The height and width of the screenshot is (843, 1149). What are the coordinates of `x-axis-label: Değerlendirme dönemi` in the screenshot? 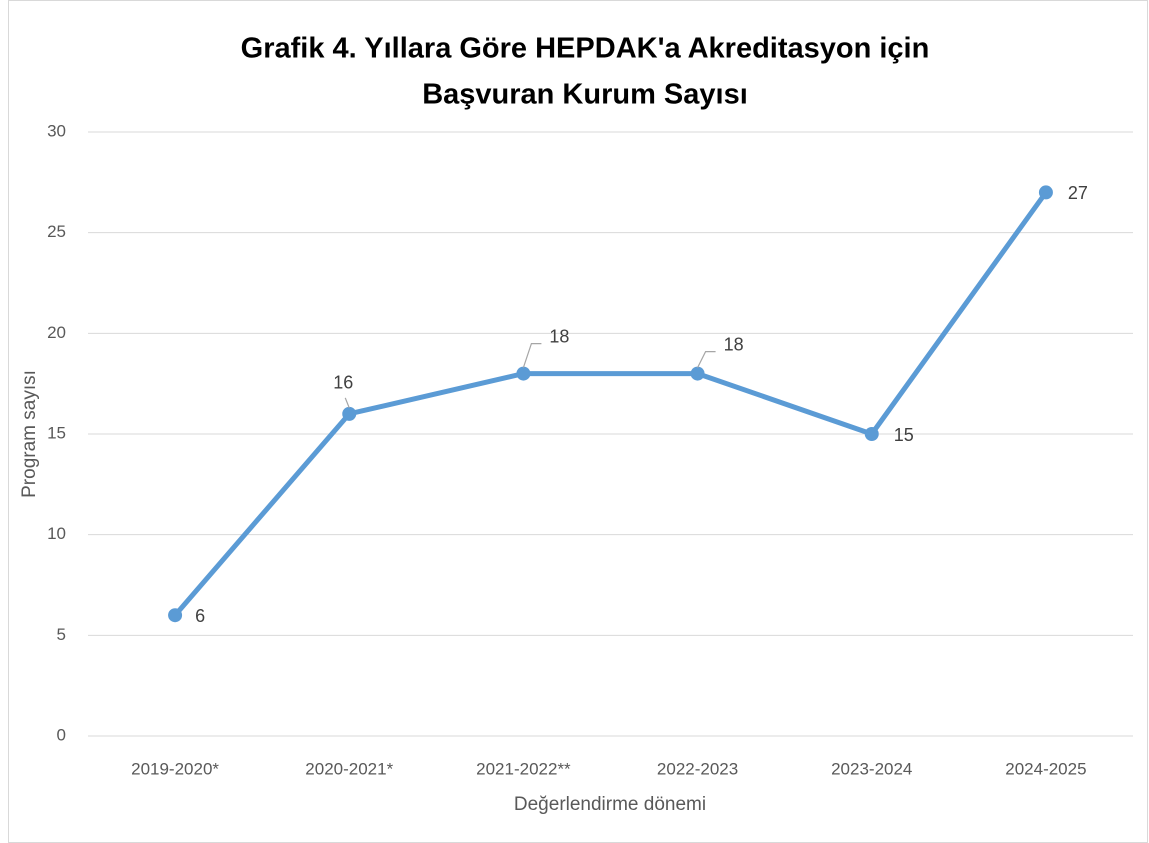 It's located at (610, 804).